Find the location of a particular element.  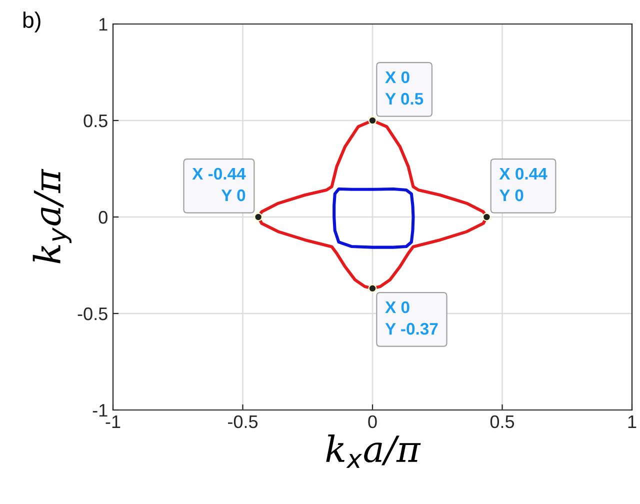

y-tick-label: -1 is located at coordinates (100, 410).